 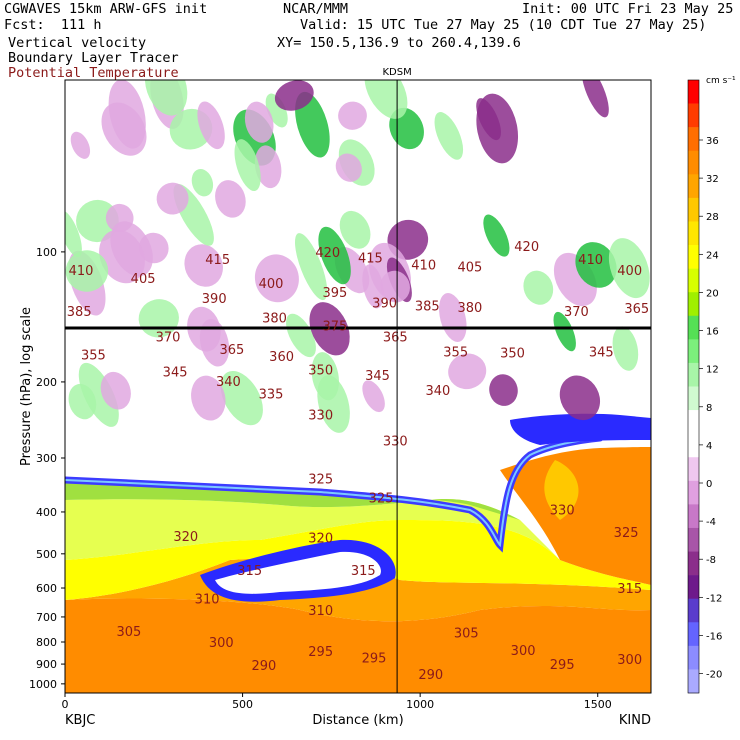 I want to click on field-vertical-velocity: Vertical velocity, so click(x=77, y=43).